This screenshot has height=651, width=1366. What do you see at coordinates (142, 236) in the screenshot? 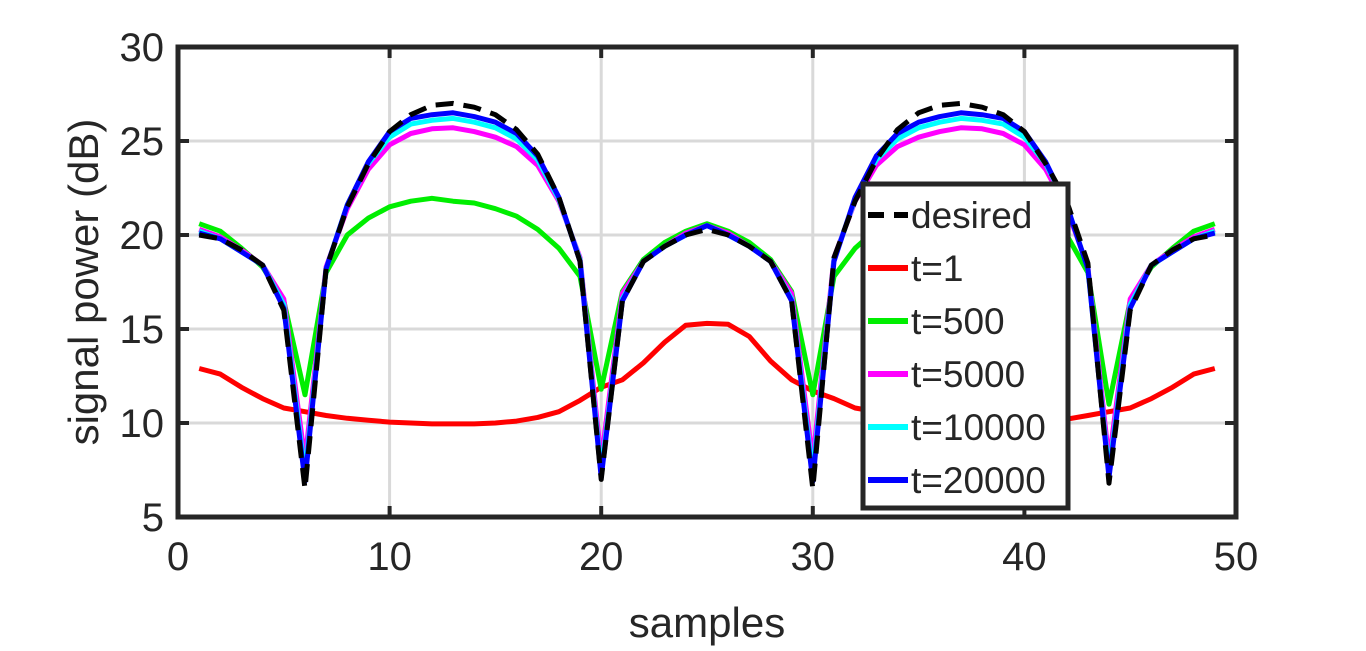
I see `y-tick-label: 20` at bounding box center [142, 236].